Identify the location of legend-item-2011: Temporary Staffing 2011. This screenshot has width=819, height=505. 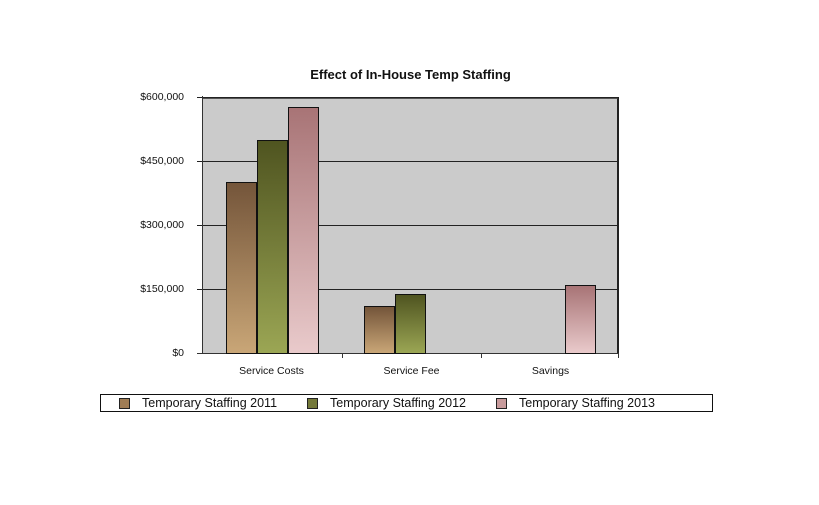
(198, 403).